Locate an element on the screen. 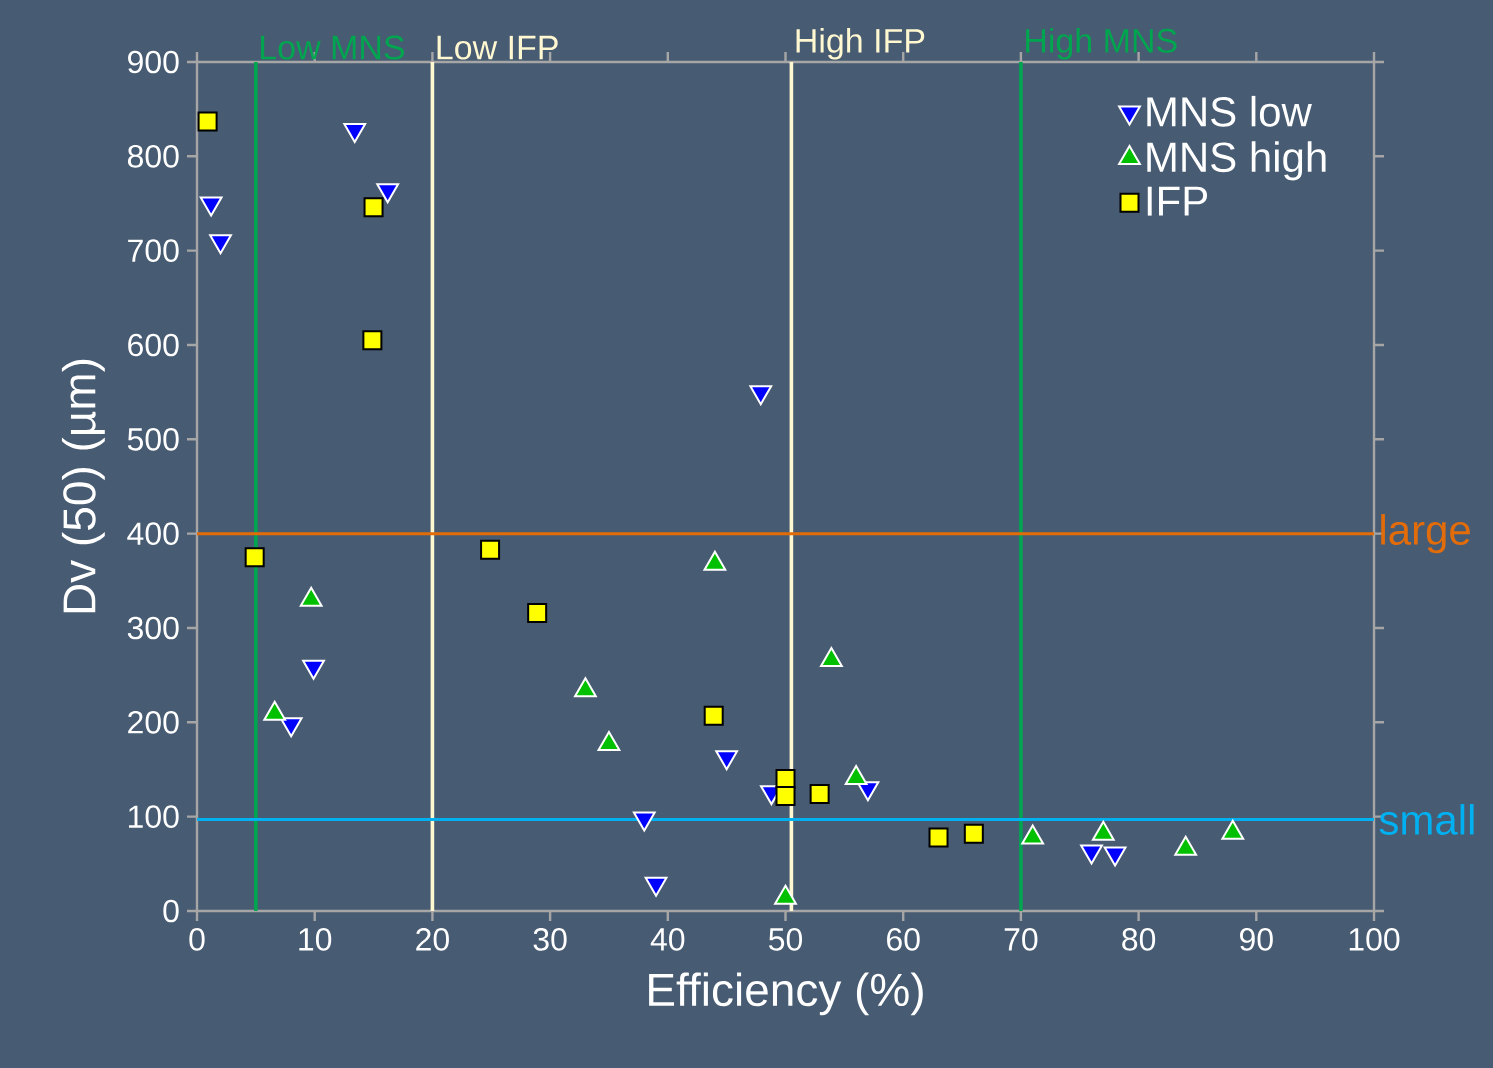 The height and width of the screenshot is (1068, 1493). x-tick-label: 80 is located at coordinates (1139, 939).